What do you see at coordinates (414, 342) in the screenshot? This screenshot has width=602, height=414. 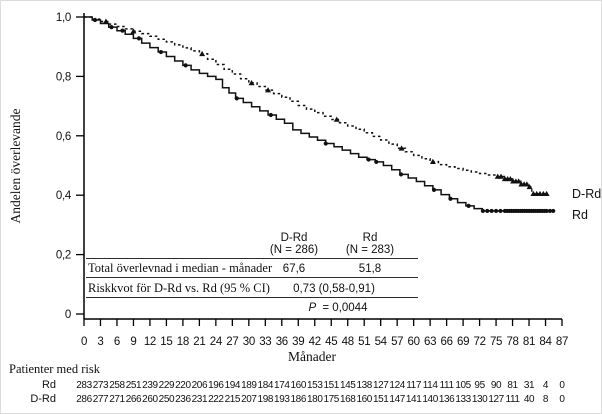 I see `x-tick-label: 60` at bounding box center [414, 342].